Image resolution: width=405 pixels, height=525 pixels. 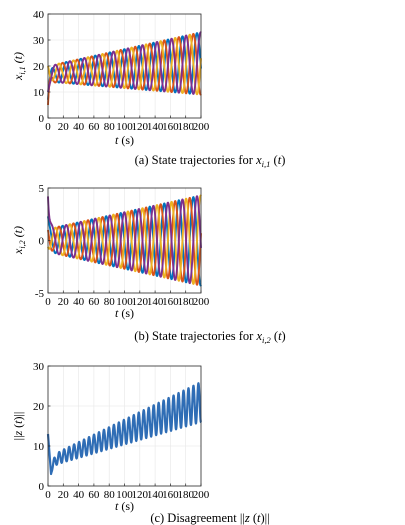 I want to click on ytick-label-2: 5, so click(x=42, y=189).